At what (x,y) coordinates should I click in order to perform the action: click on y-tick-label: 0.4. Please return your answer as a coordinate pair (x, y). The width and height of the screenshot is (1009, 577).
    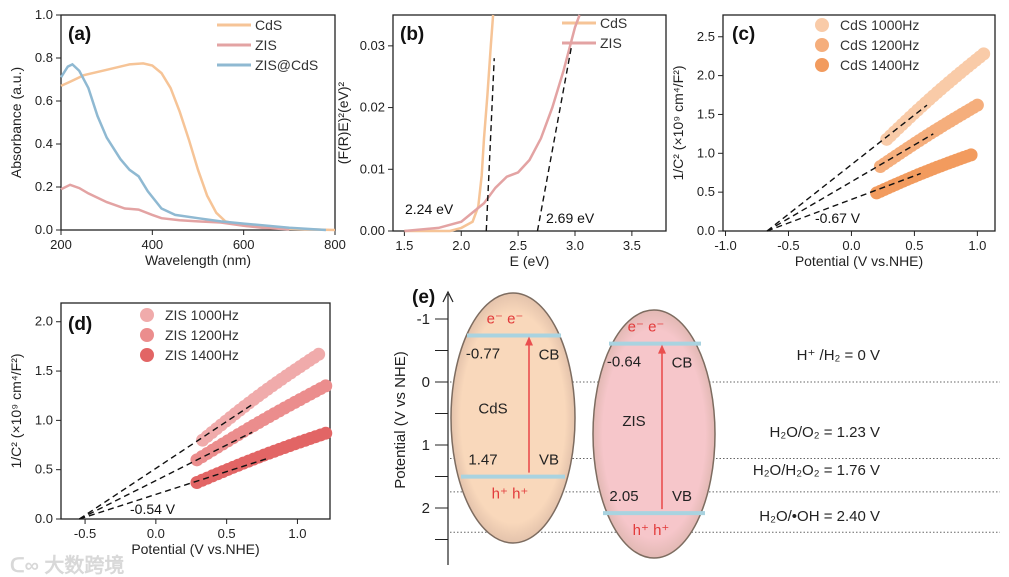
    Looking at the image, I should click on (44, 143).